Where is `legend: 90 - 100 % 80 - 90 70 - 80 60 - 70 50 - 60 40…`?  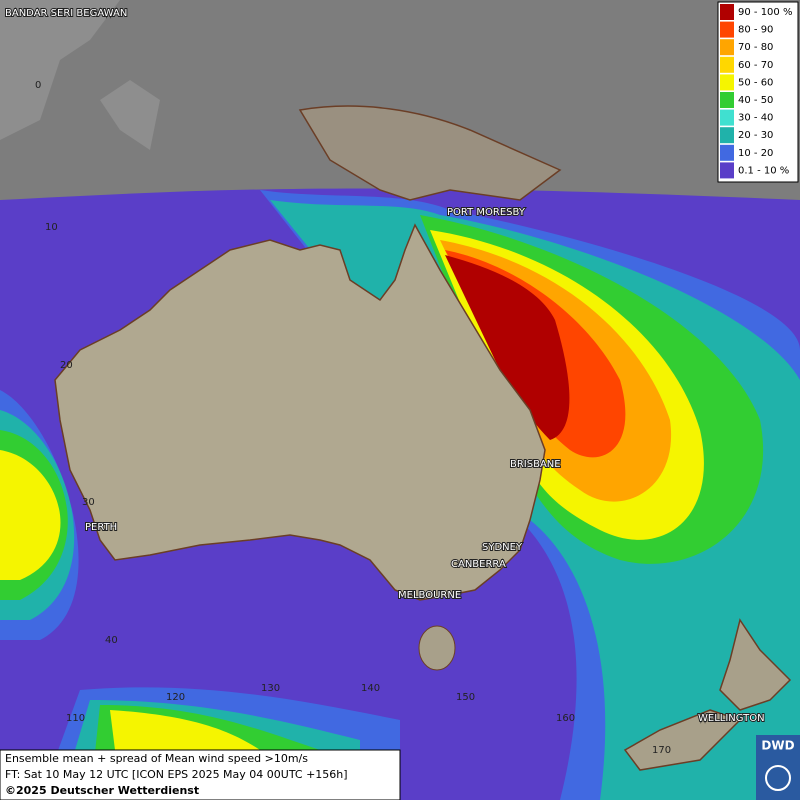
legend: 90 - 100 % 80 - 90 70 - 80 60 - 70 50 - 60 40… is located at coordinates (756, 91).